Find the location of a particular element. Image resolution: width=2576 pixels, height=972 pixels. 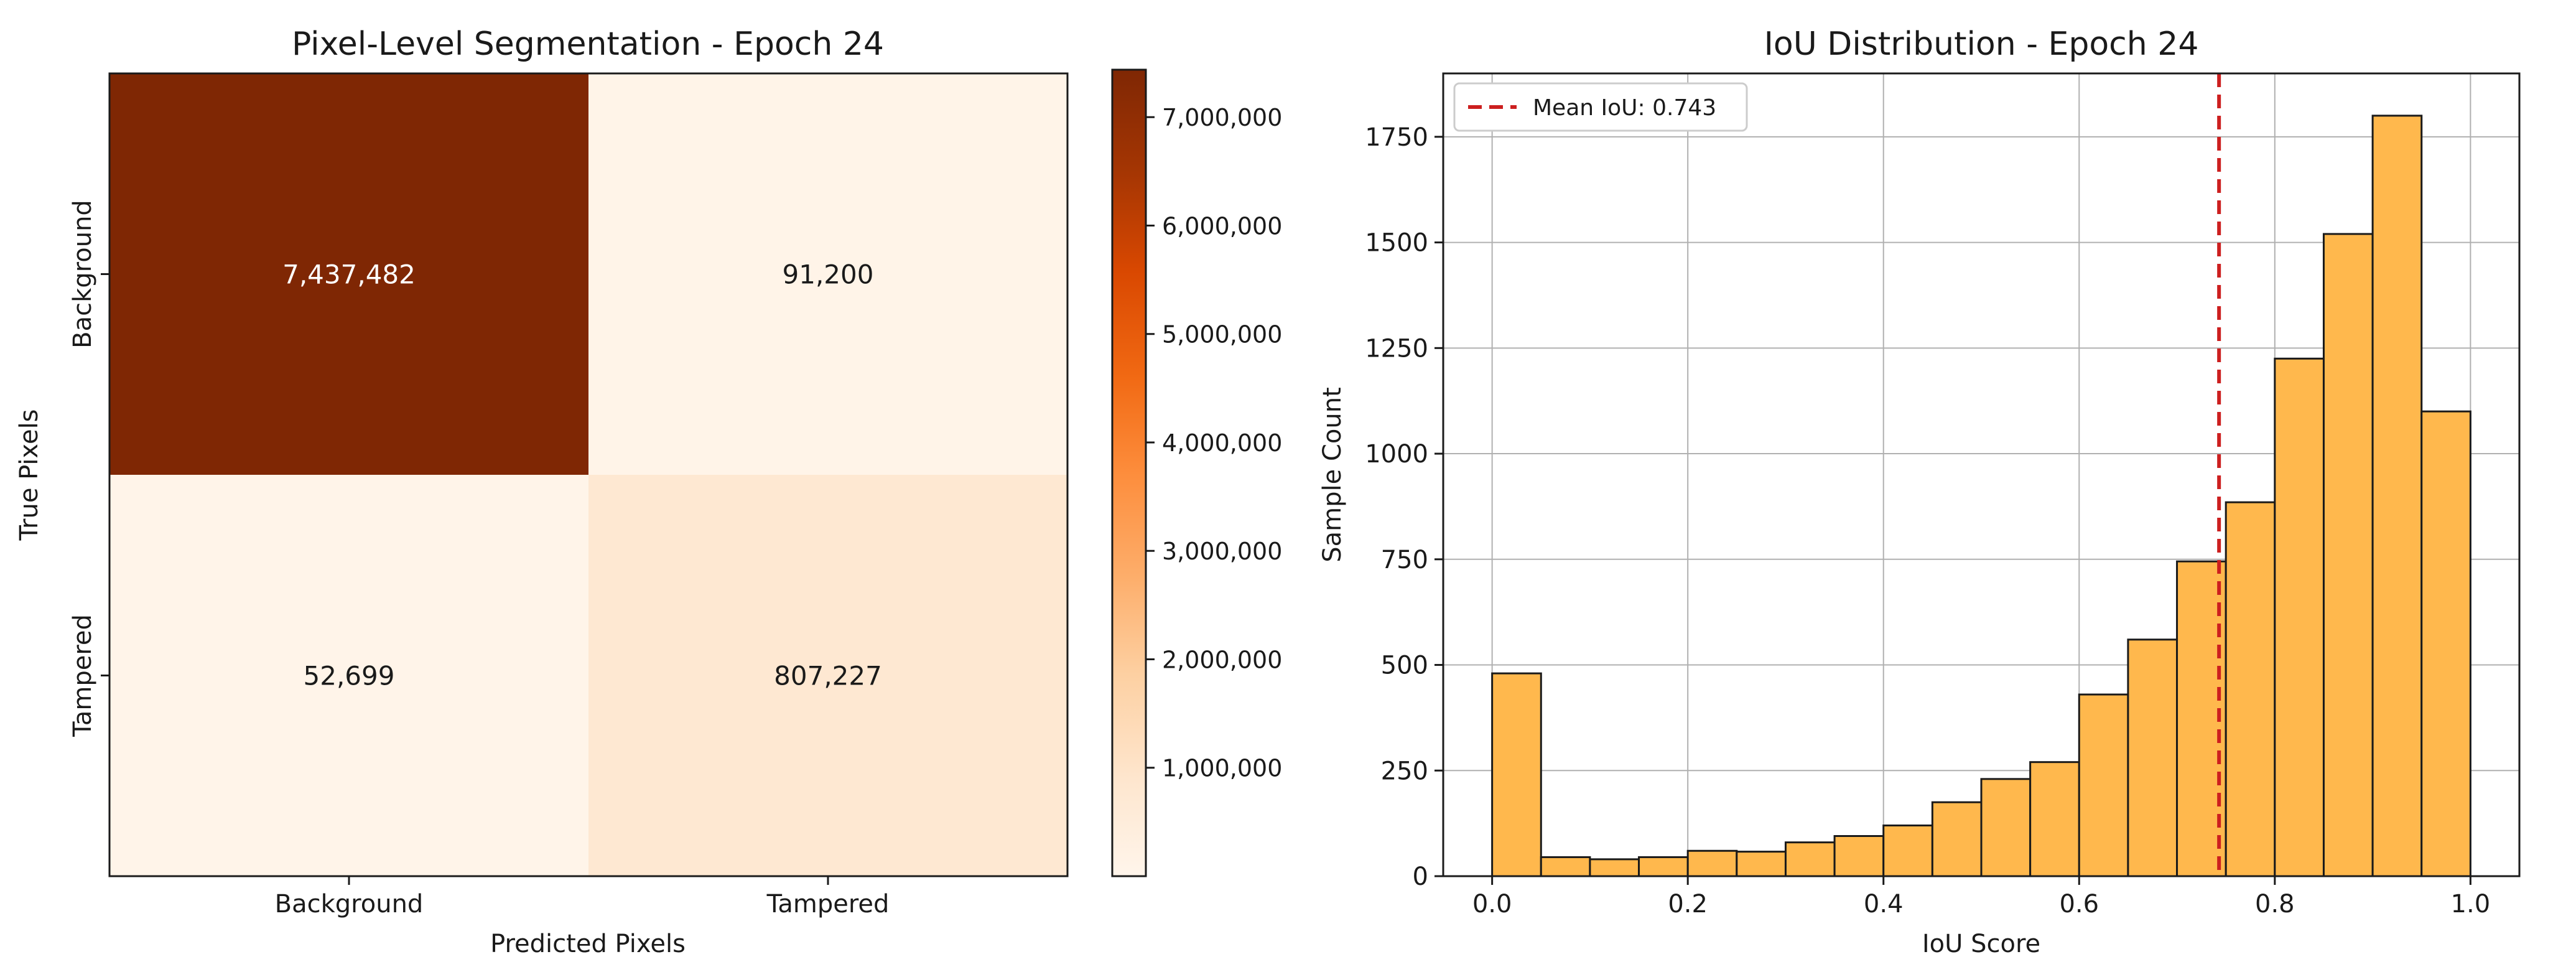

histogram-y-tick-label: 750 is located at coordinates (1404, 560).